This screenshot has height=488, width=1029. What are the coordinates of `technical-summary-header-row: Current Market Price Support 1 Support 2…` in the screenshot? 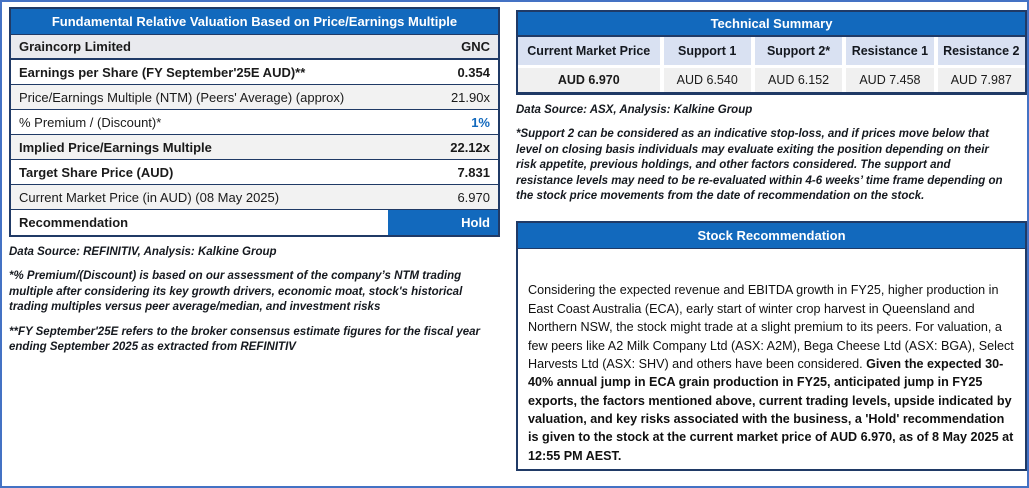 It's located at (771, 51).